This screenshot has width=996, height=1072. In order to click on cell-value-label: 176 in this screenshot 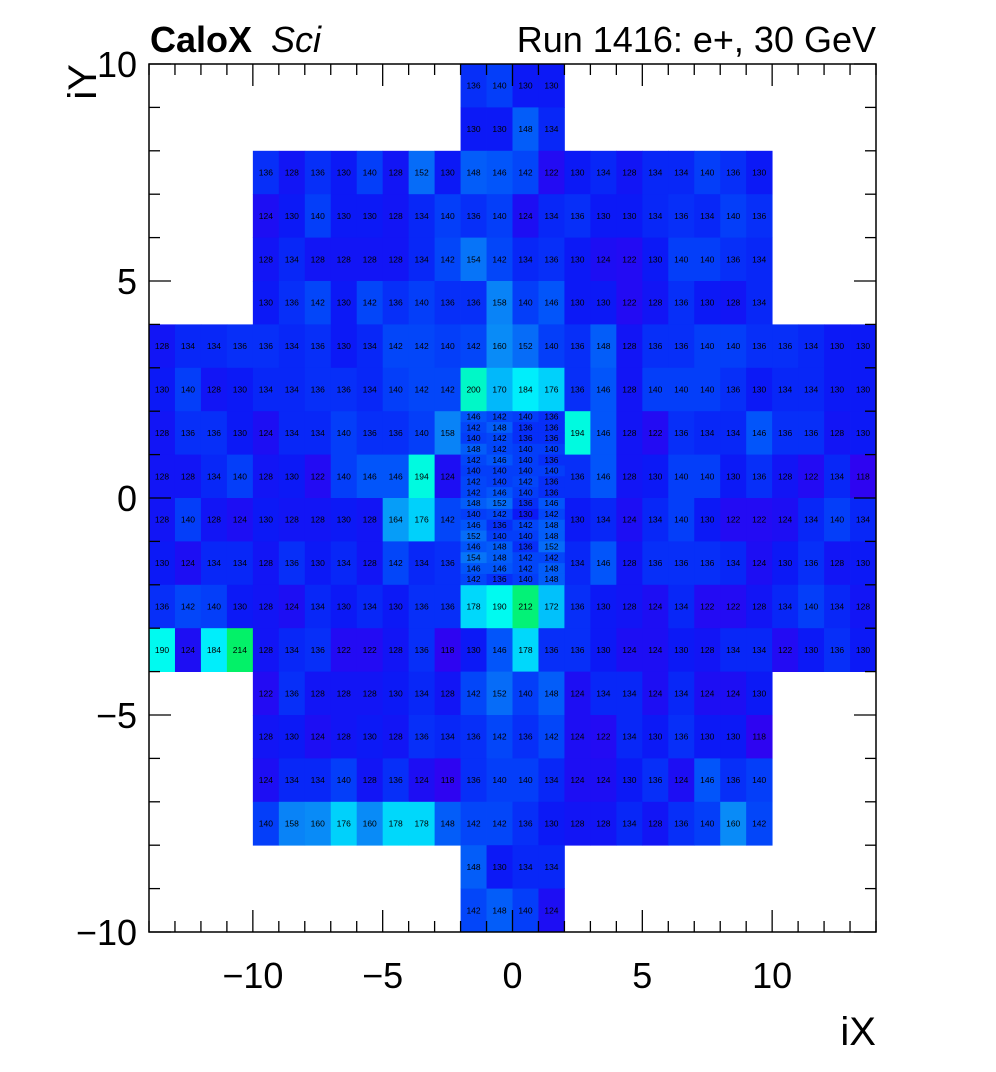, I will do `click(344, 823)`.